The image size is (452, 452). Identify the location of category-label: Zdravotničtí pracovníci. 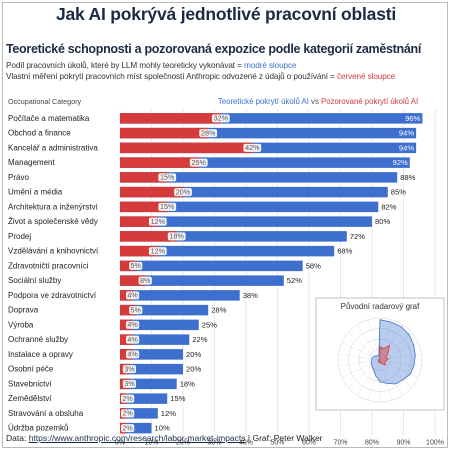
(48, 265).